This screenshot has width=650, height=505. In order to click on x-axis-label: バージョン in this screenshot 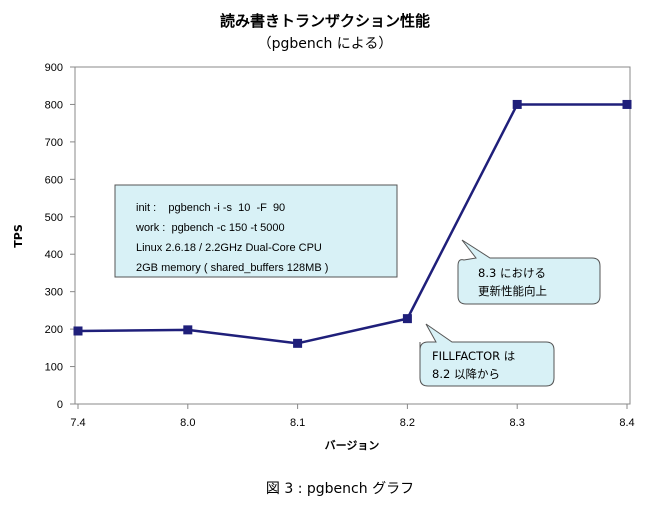, I will do `click(352, 445)`.